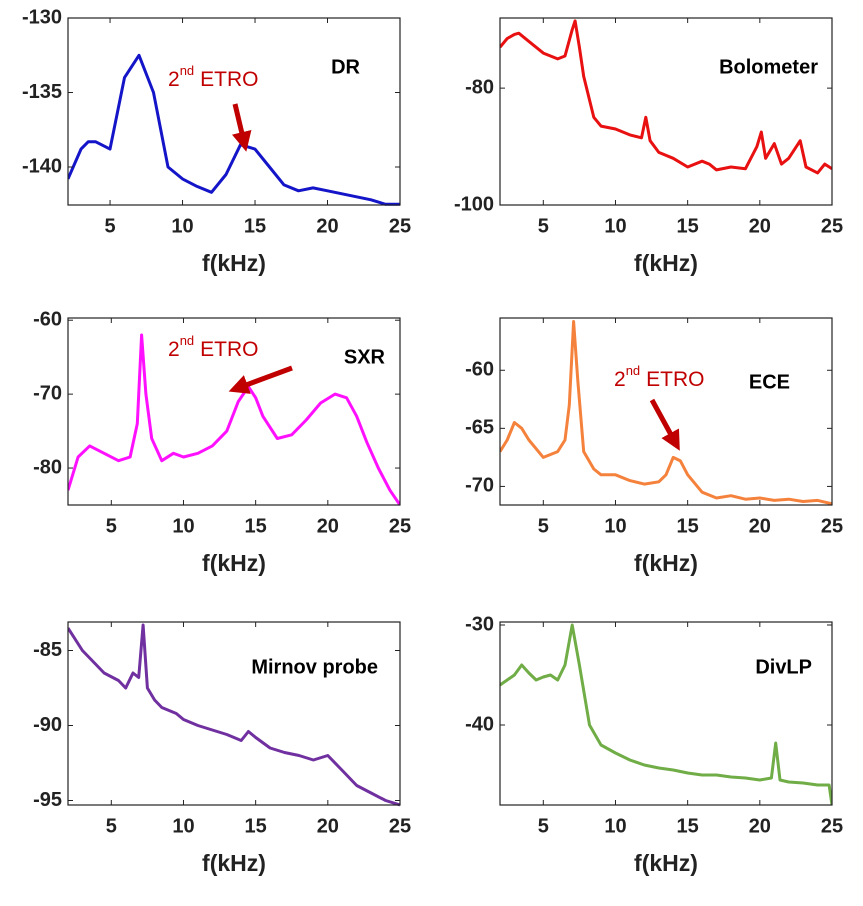 This screenshot has height=906, width=863. Describe the element at coordinates (768, 67) in the screenshot. I see `panel-label: Bolometer` at that location.